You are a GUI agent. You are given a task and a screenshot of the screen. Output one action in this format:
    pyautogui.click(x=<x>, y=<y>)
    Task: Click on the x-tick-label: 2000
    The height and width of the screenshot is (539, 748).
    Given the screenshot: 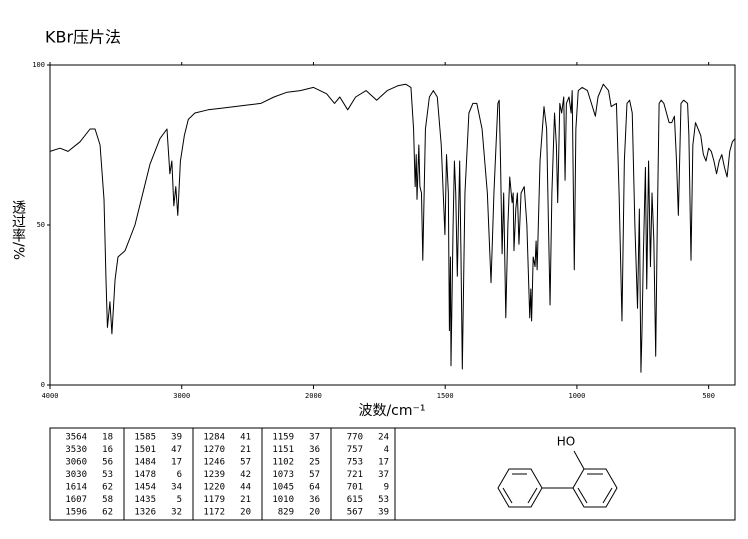 What is the action you would take?
    pyautogui.click(x=313, y=396)
    